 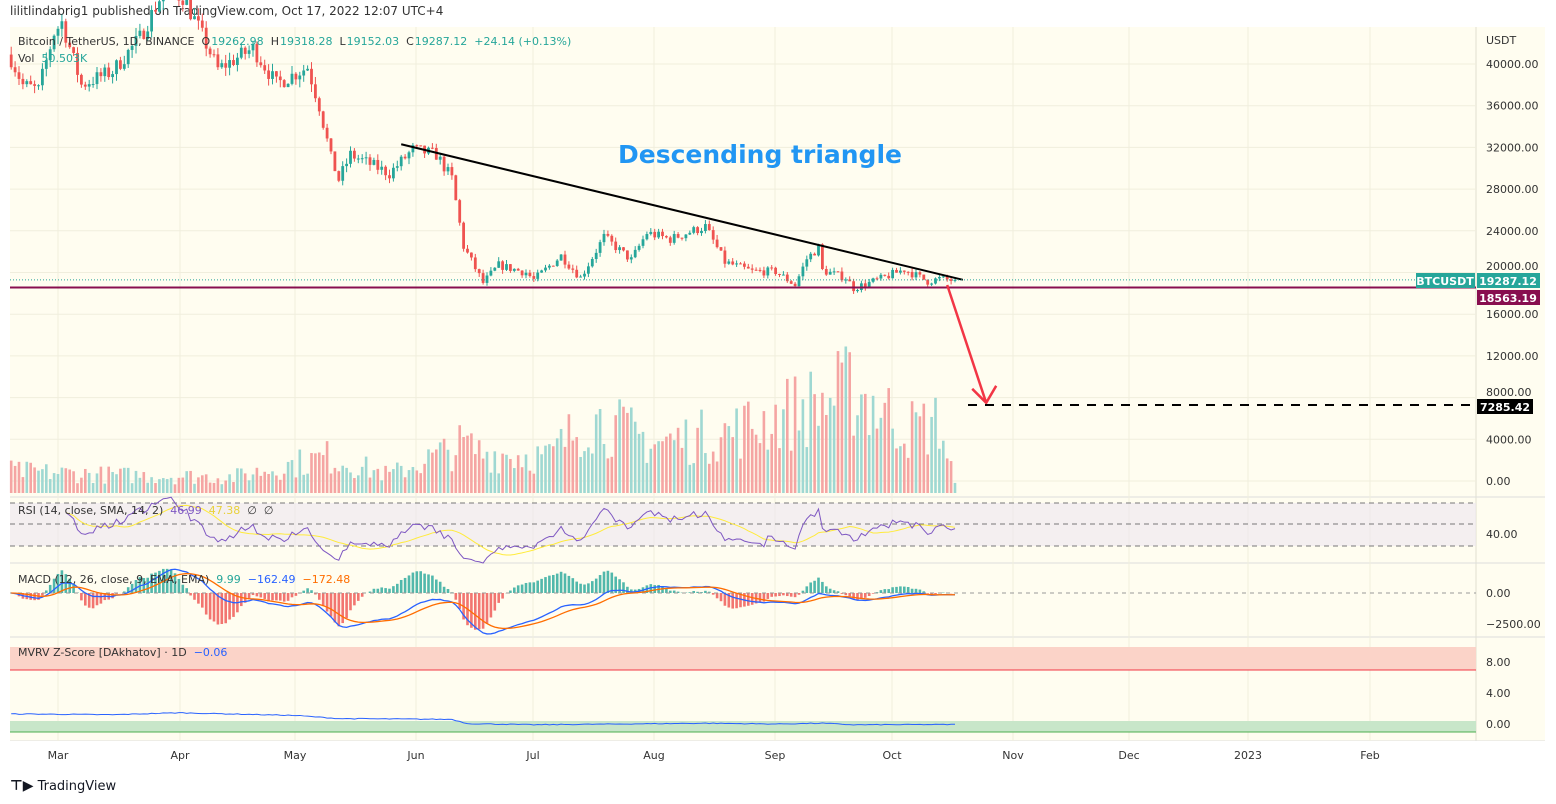 What do you see at coordinates (743, 726) in the screenshot?
I see `mvrv-undervalued-zone` at bounding box center [743, 726].